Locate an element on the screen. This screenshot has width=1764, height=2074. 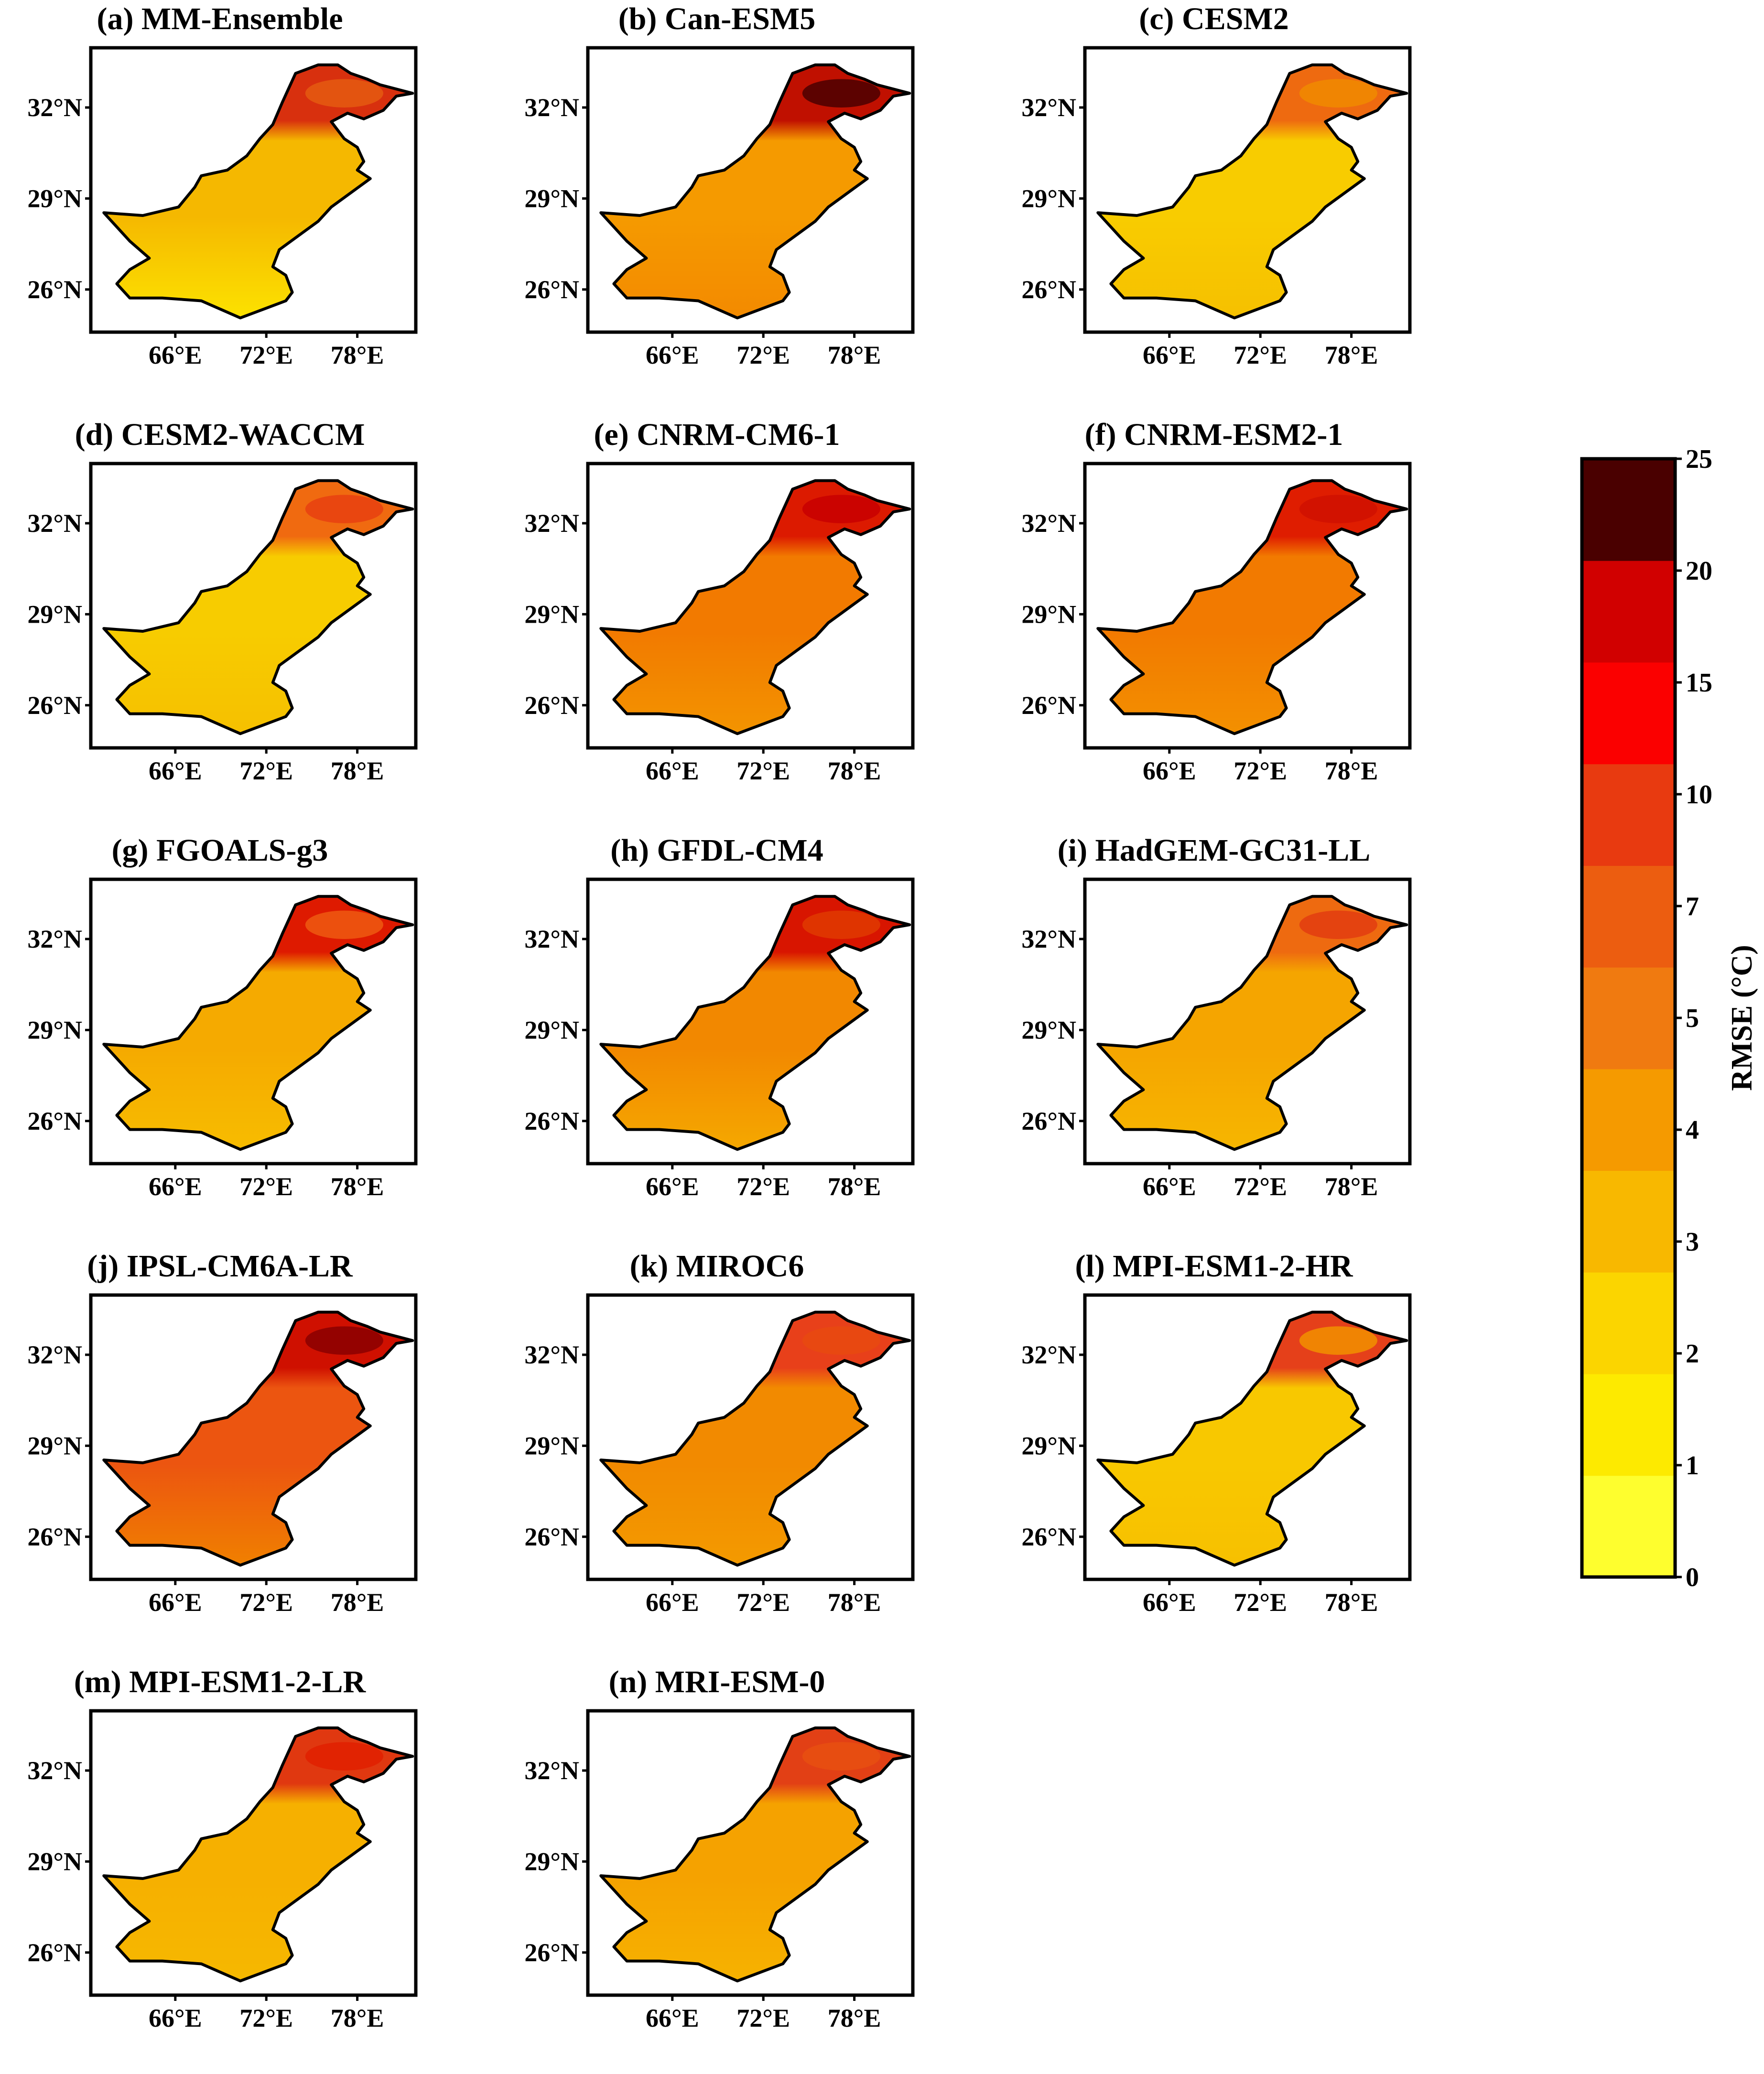
colorbar: 0 1 2 3 4 5 7 10 15 20 25 RMSE (°C) is located at coordinates (1668, 1020).